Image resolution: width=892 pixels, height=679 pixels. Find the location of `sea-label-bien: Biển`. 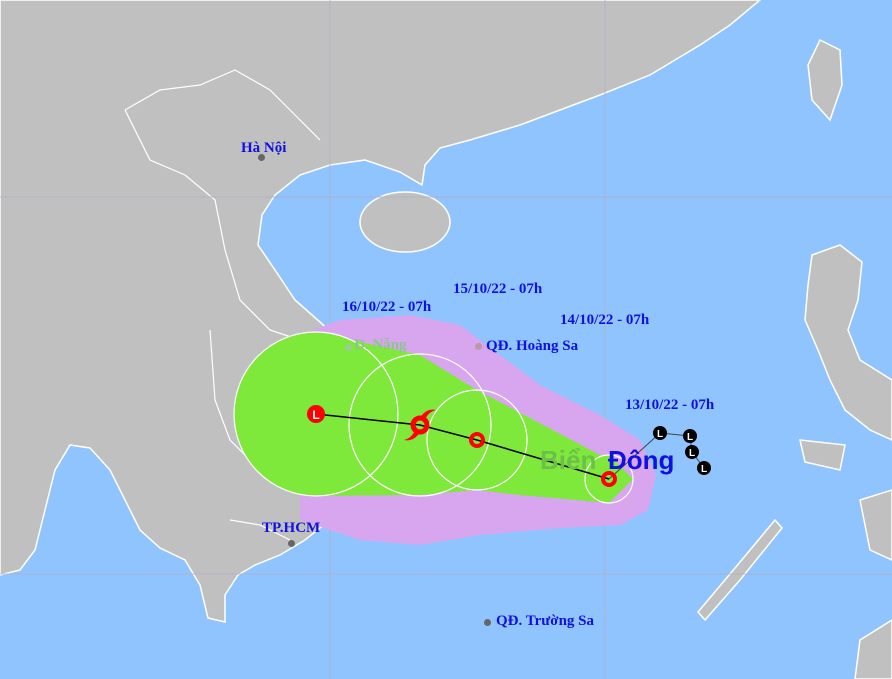

sea-label-bien: Biển is located at coordinates (568, 460).